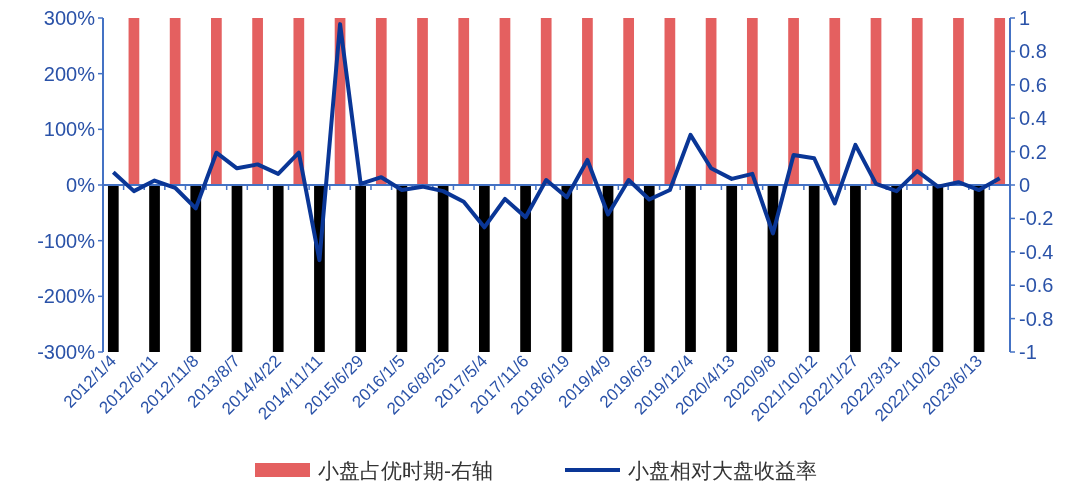 The image size is (1089, 489). What do you see at coordinates (405, 470) in the screenshot?
I see `legend-label: 小盘占优时期-右轴` at bounding box center [405, 470].